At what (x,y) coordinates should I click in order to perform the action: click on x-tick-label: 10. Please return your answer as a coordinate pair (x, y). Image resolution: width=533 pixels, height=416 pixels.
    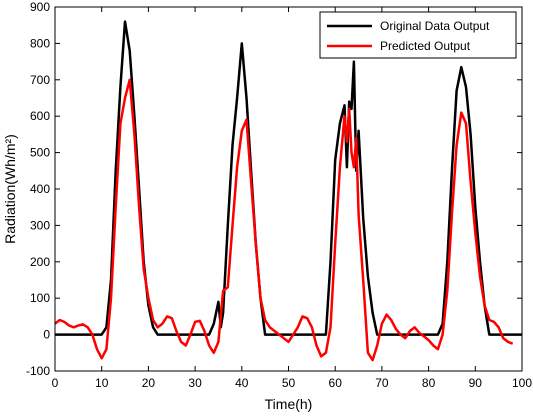
    Looking at the image, I should click on (102, 383).